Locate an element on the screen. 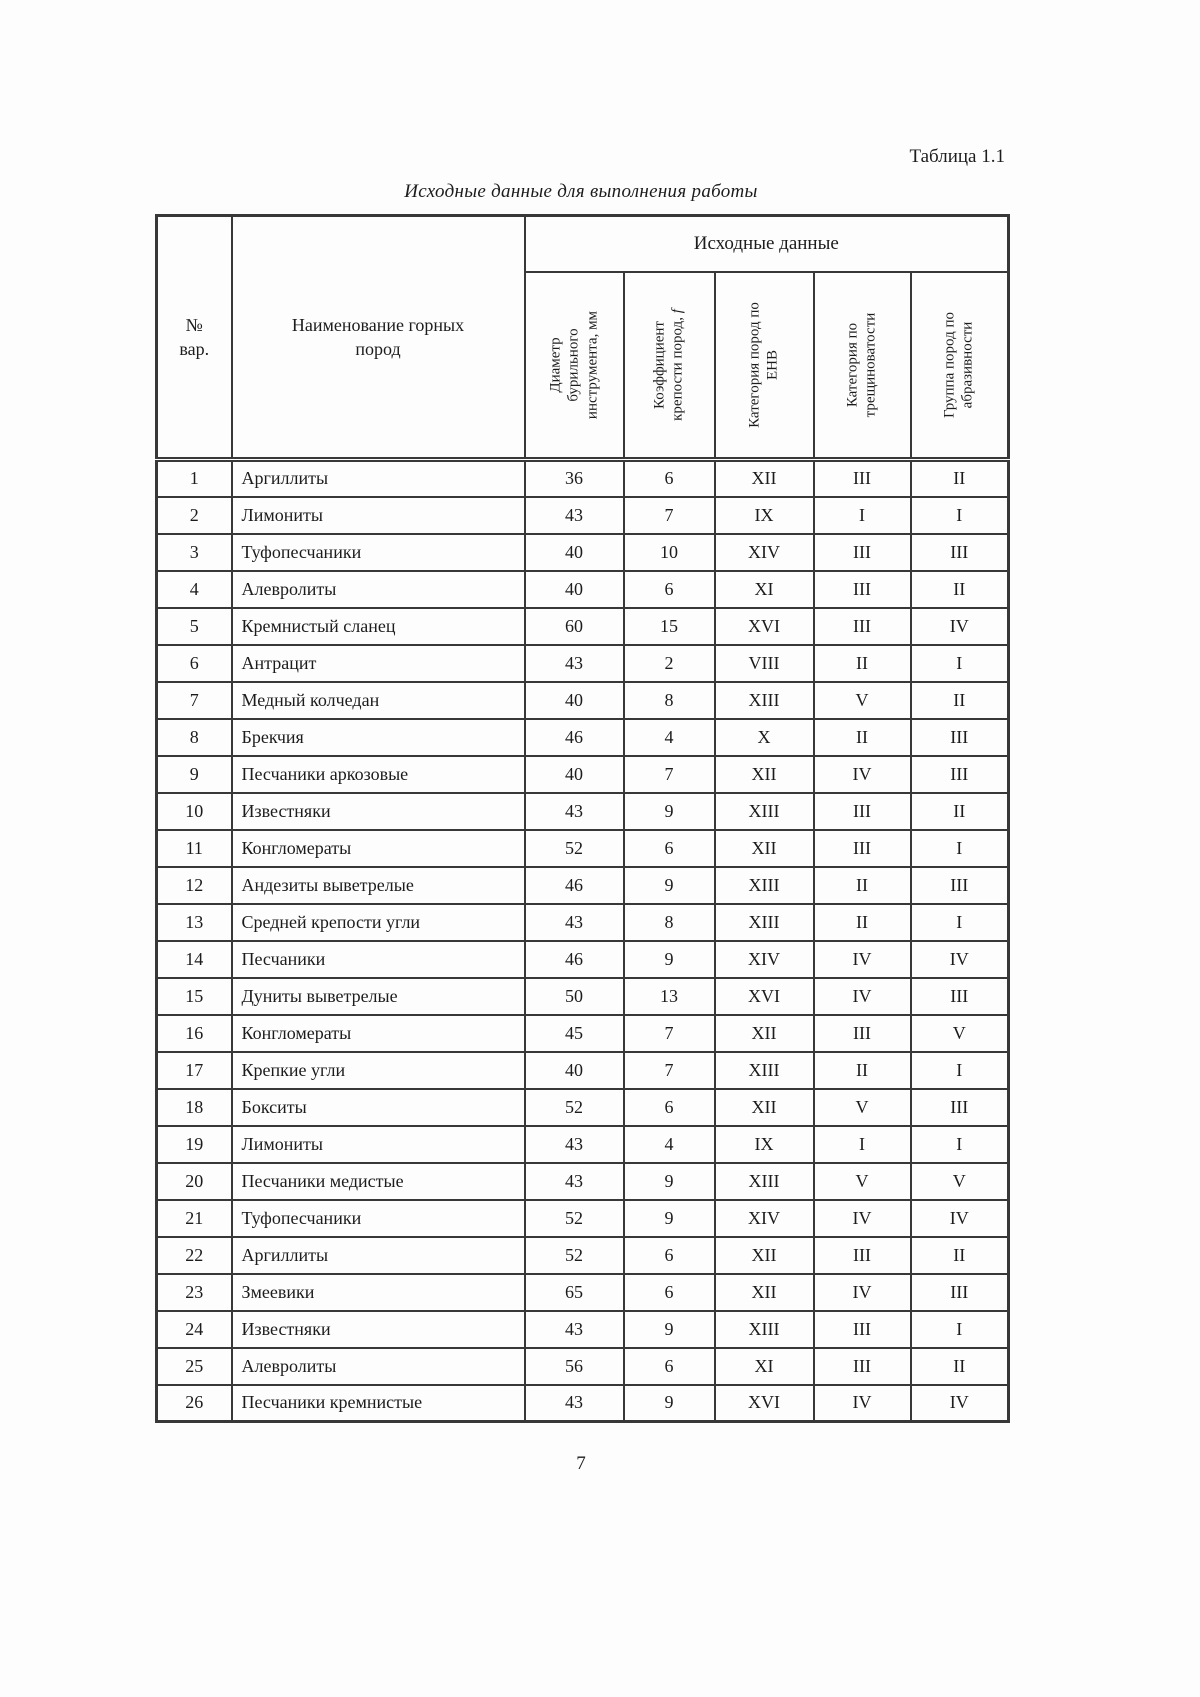 The width and height of the screenshot is (1200, 1697). cell-variant-number: 20 is located at coordinates (194, 1181).